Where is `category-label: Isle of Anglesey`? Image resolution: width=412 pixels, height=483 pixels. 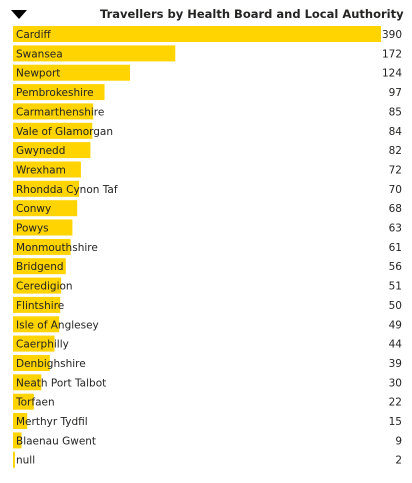 category-label: Isle of Anglesey is located at coordinates (57, 325).